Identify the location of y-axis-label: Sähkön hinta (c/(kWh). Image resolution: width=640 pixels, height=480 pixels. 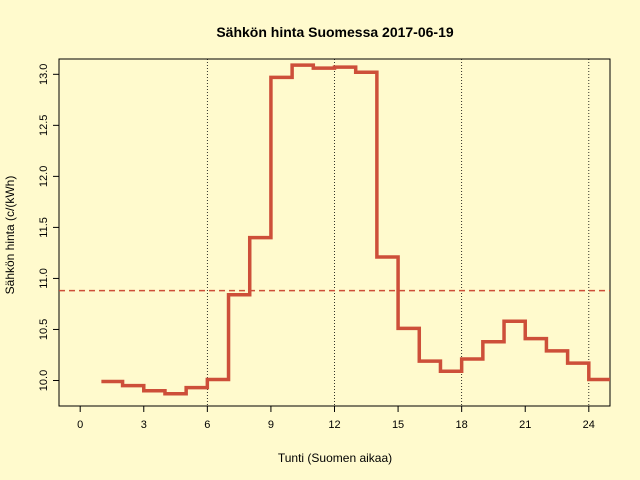
(10, 235).